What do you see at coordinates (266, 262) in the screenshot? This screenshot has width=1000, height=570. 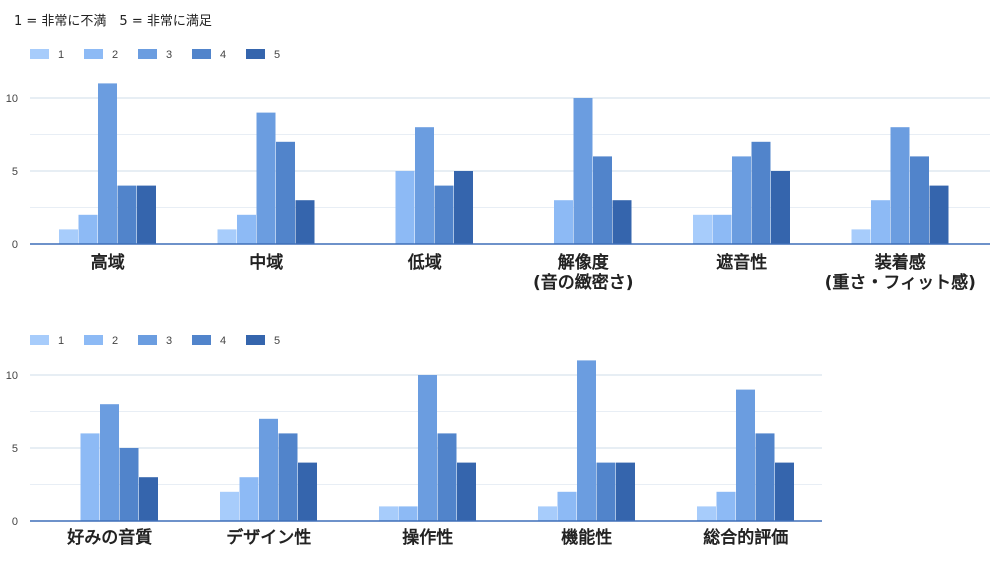 I see `category-label: 中域` at bounding box center [266, 262].